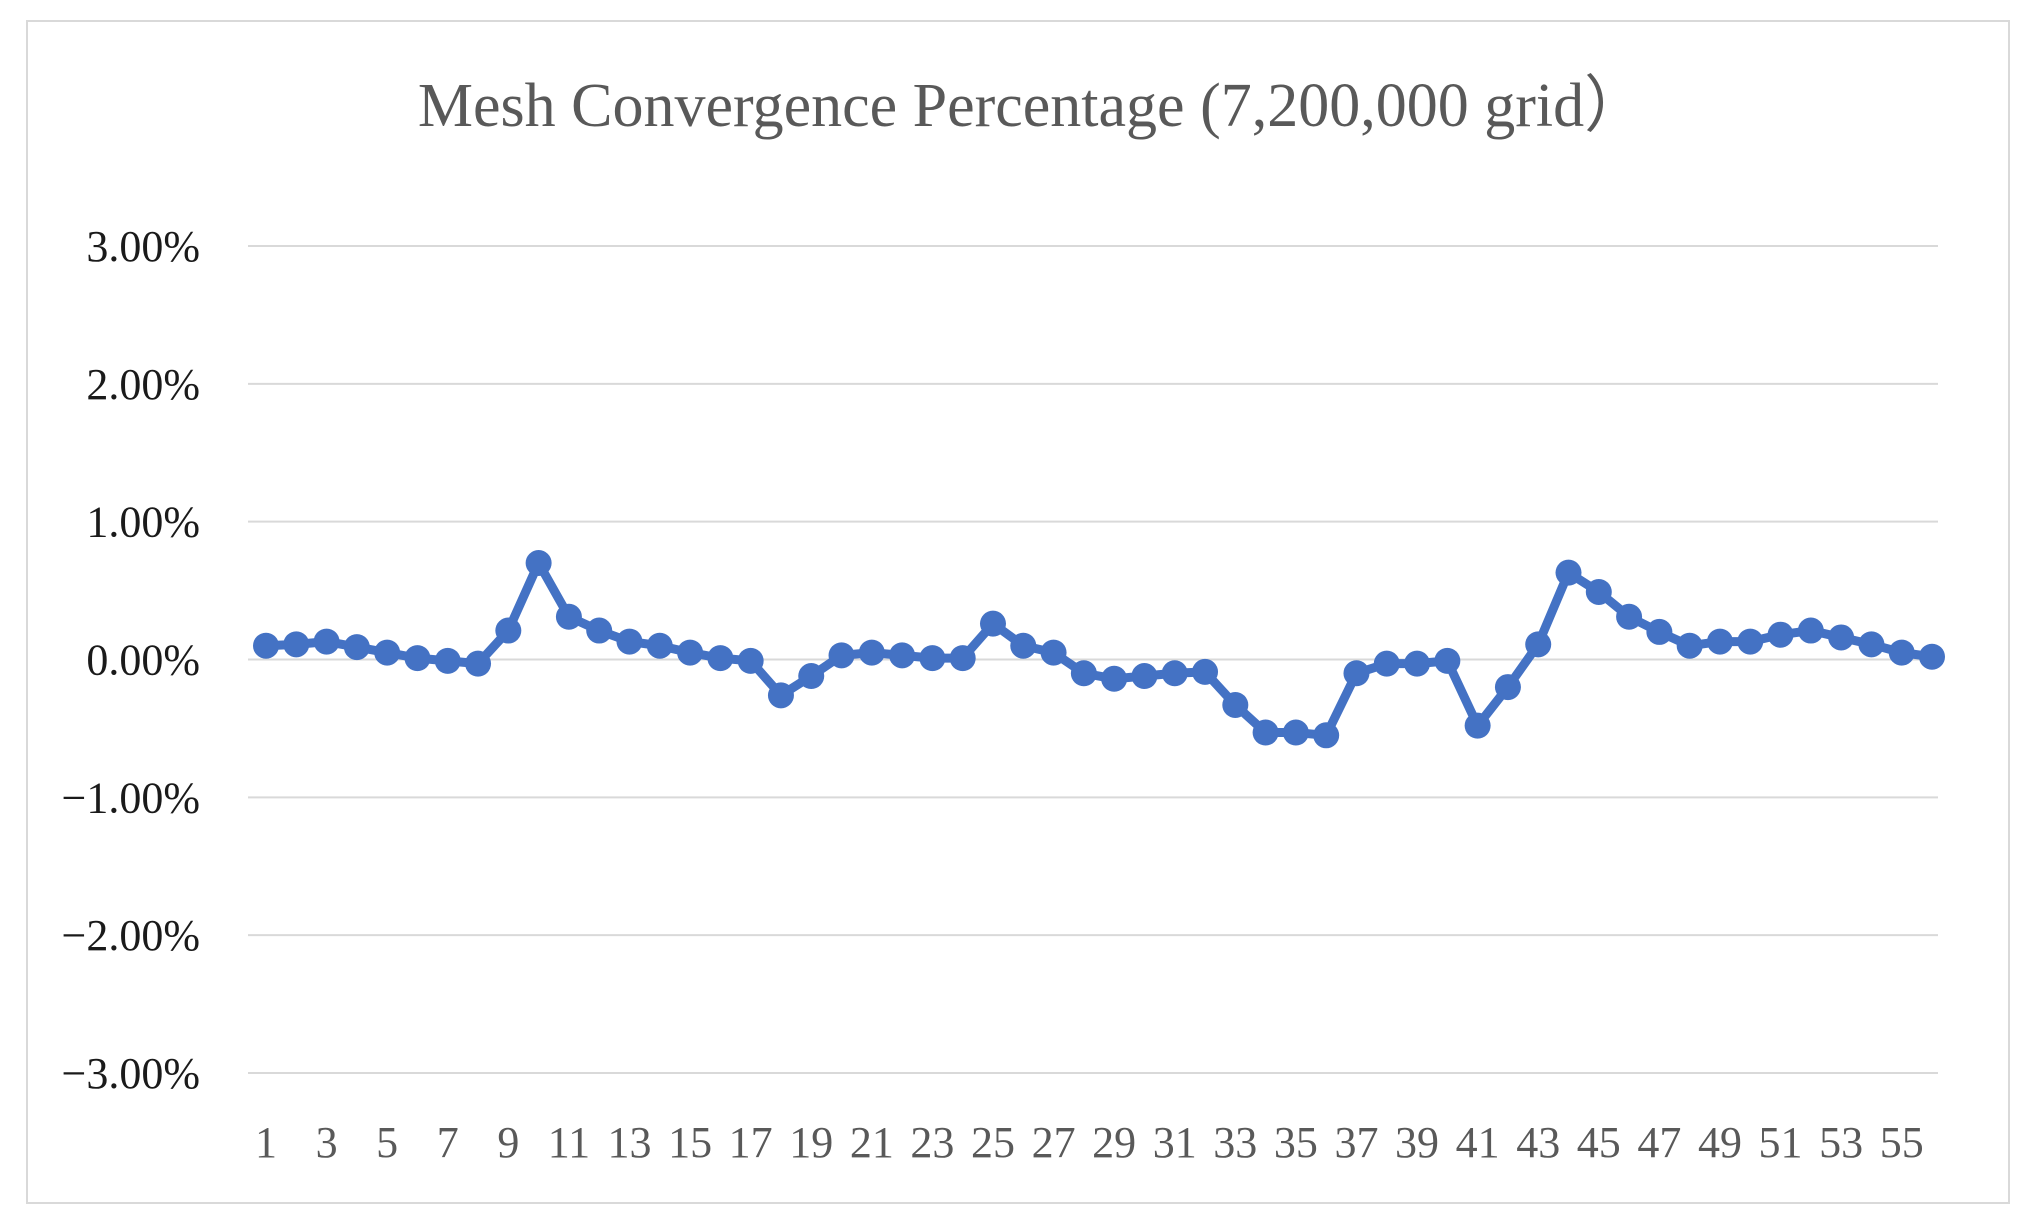 The image size is (2022, 1224). I want to click on y-tick-label: −2.00%, so click(131, 935).